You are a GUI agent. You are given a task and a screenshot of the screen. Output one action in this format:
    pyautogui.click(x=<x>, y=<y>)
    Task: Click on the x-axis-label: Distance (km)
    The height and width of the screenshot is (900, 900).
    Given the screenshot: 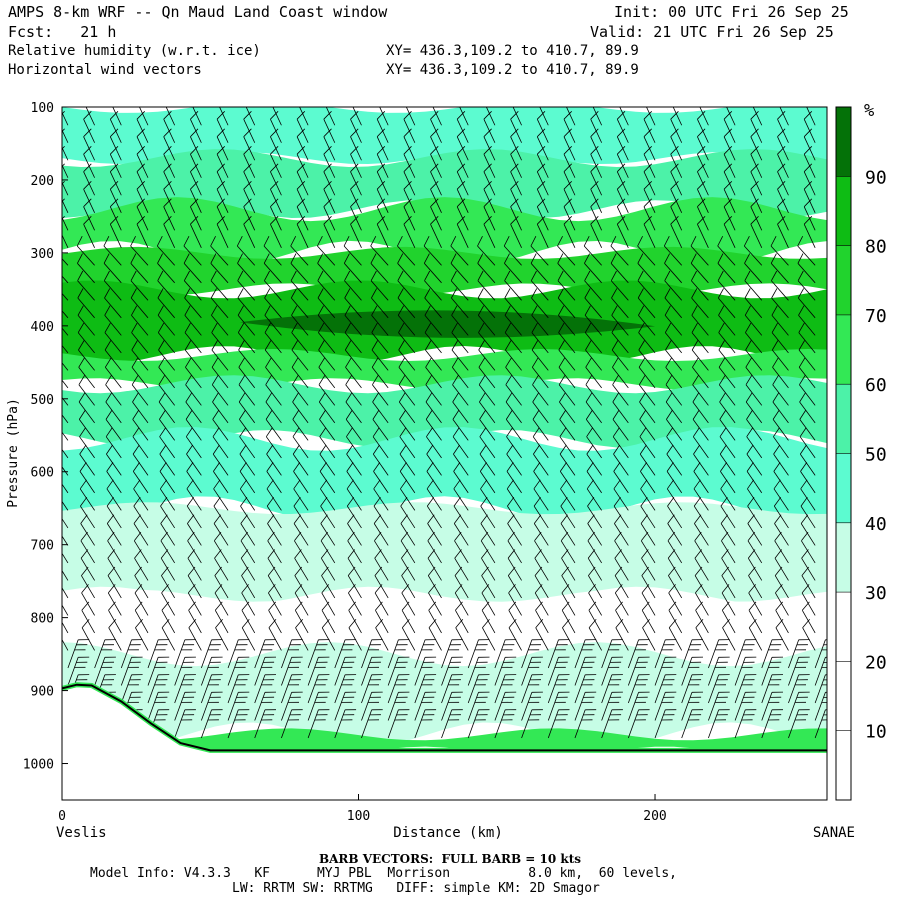 What is the action you would take?
    pyautogui.click(x=448, y=833)
    